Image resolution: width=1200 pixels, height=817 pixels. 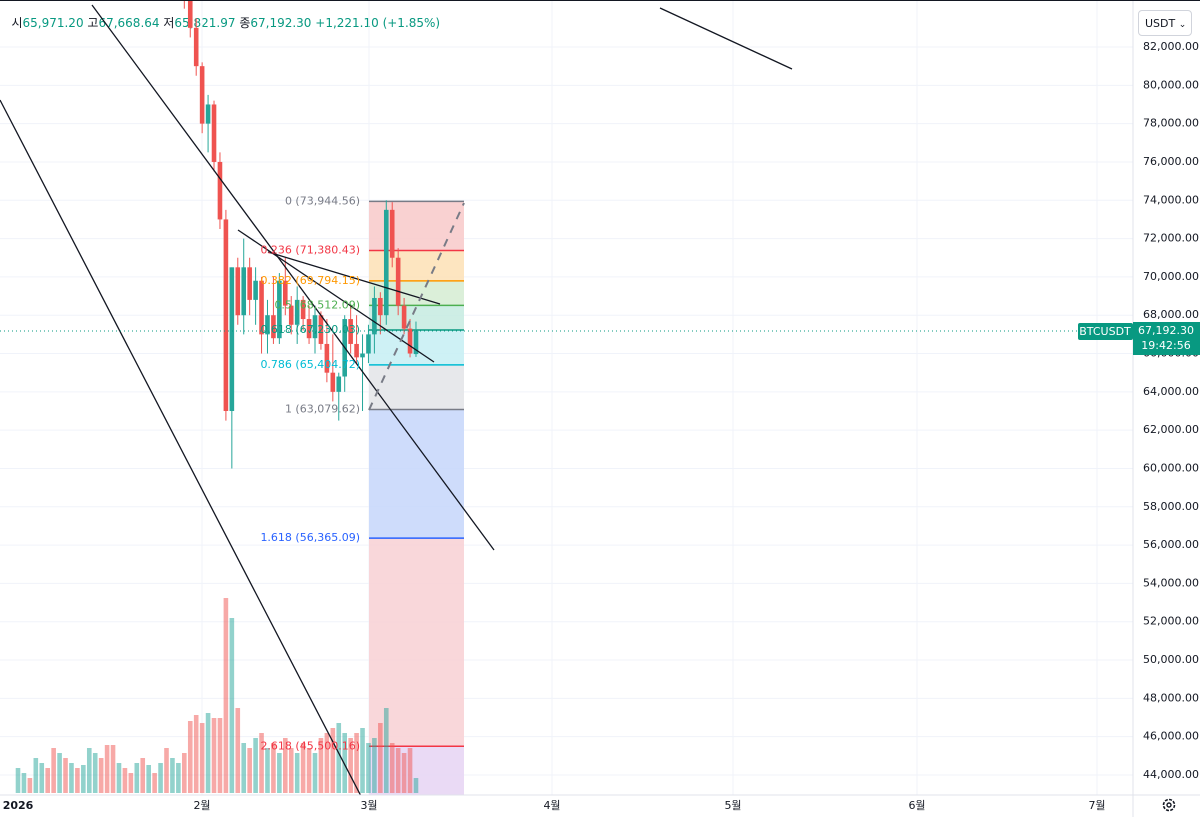 I want to click on fib-label: 0.236 (71,380.43), so click(x=310, y=249).